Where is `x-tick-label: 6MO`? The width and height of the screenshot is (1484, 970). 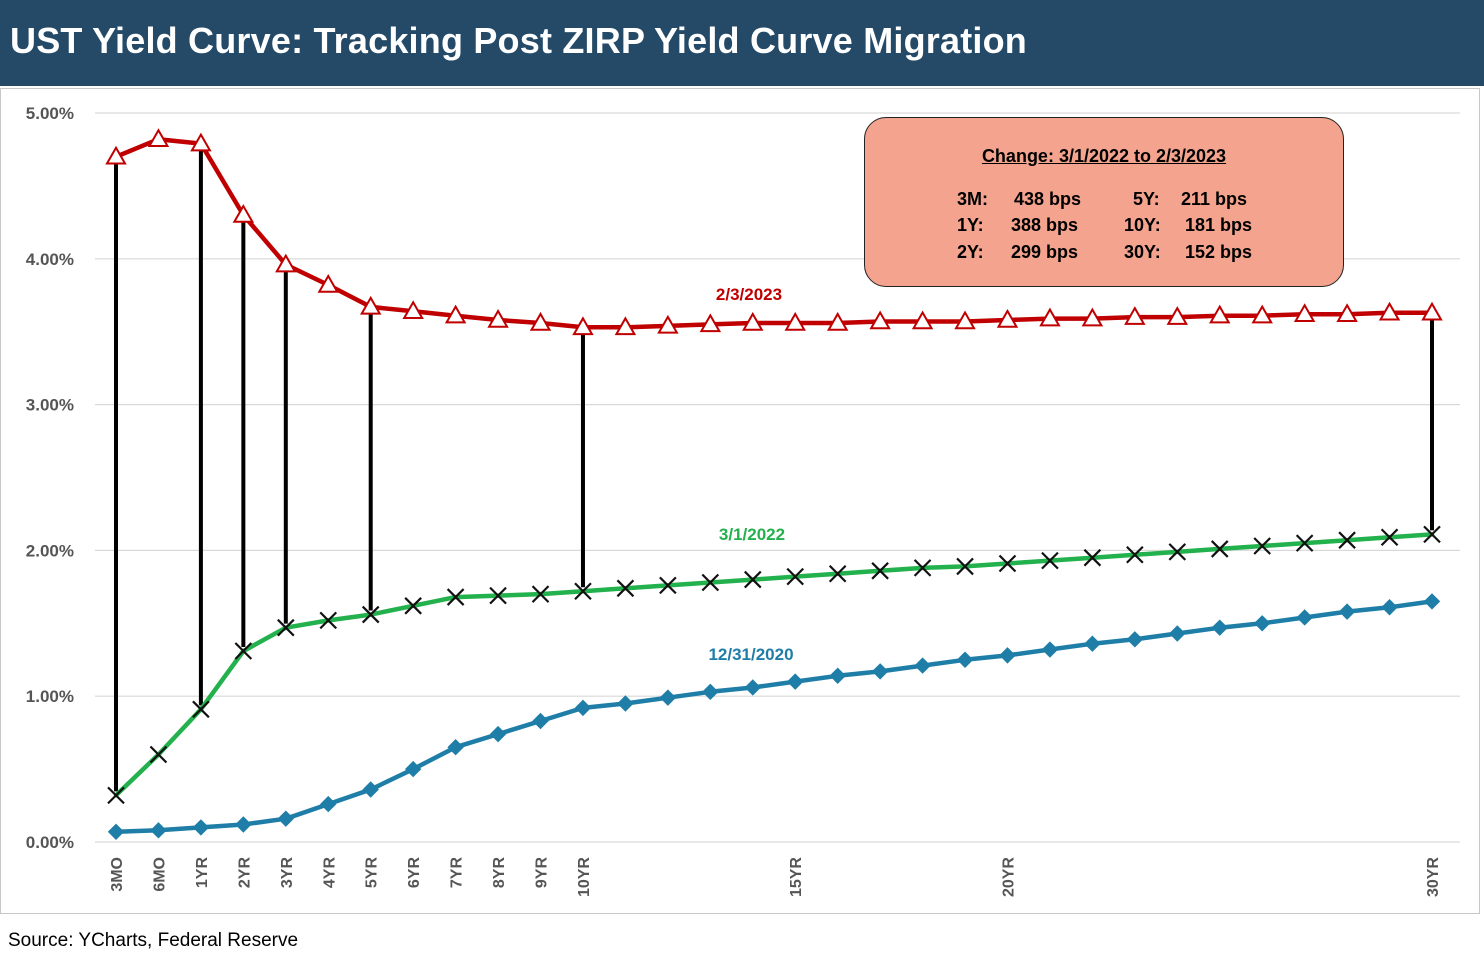 x-tick-label: 6MO is located at coordinates (159, 874).